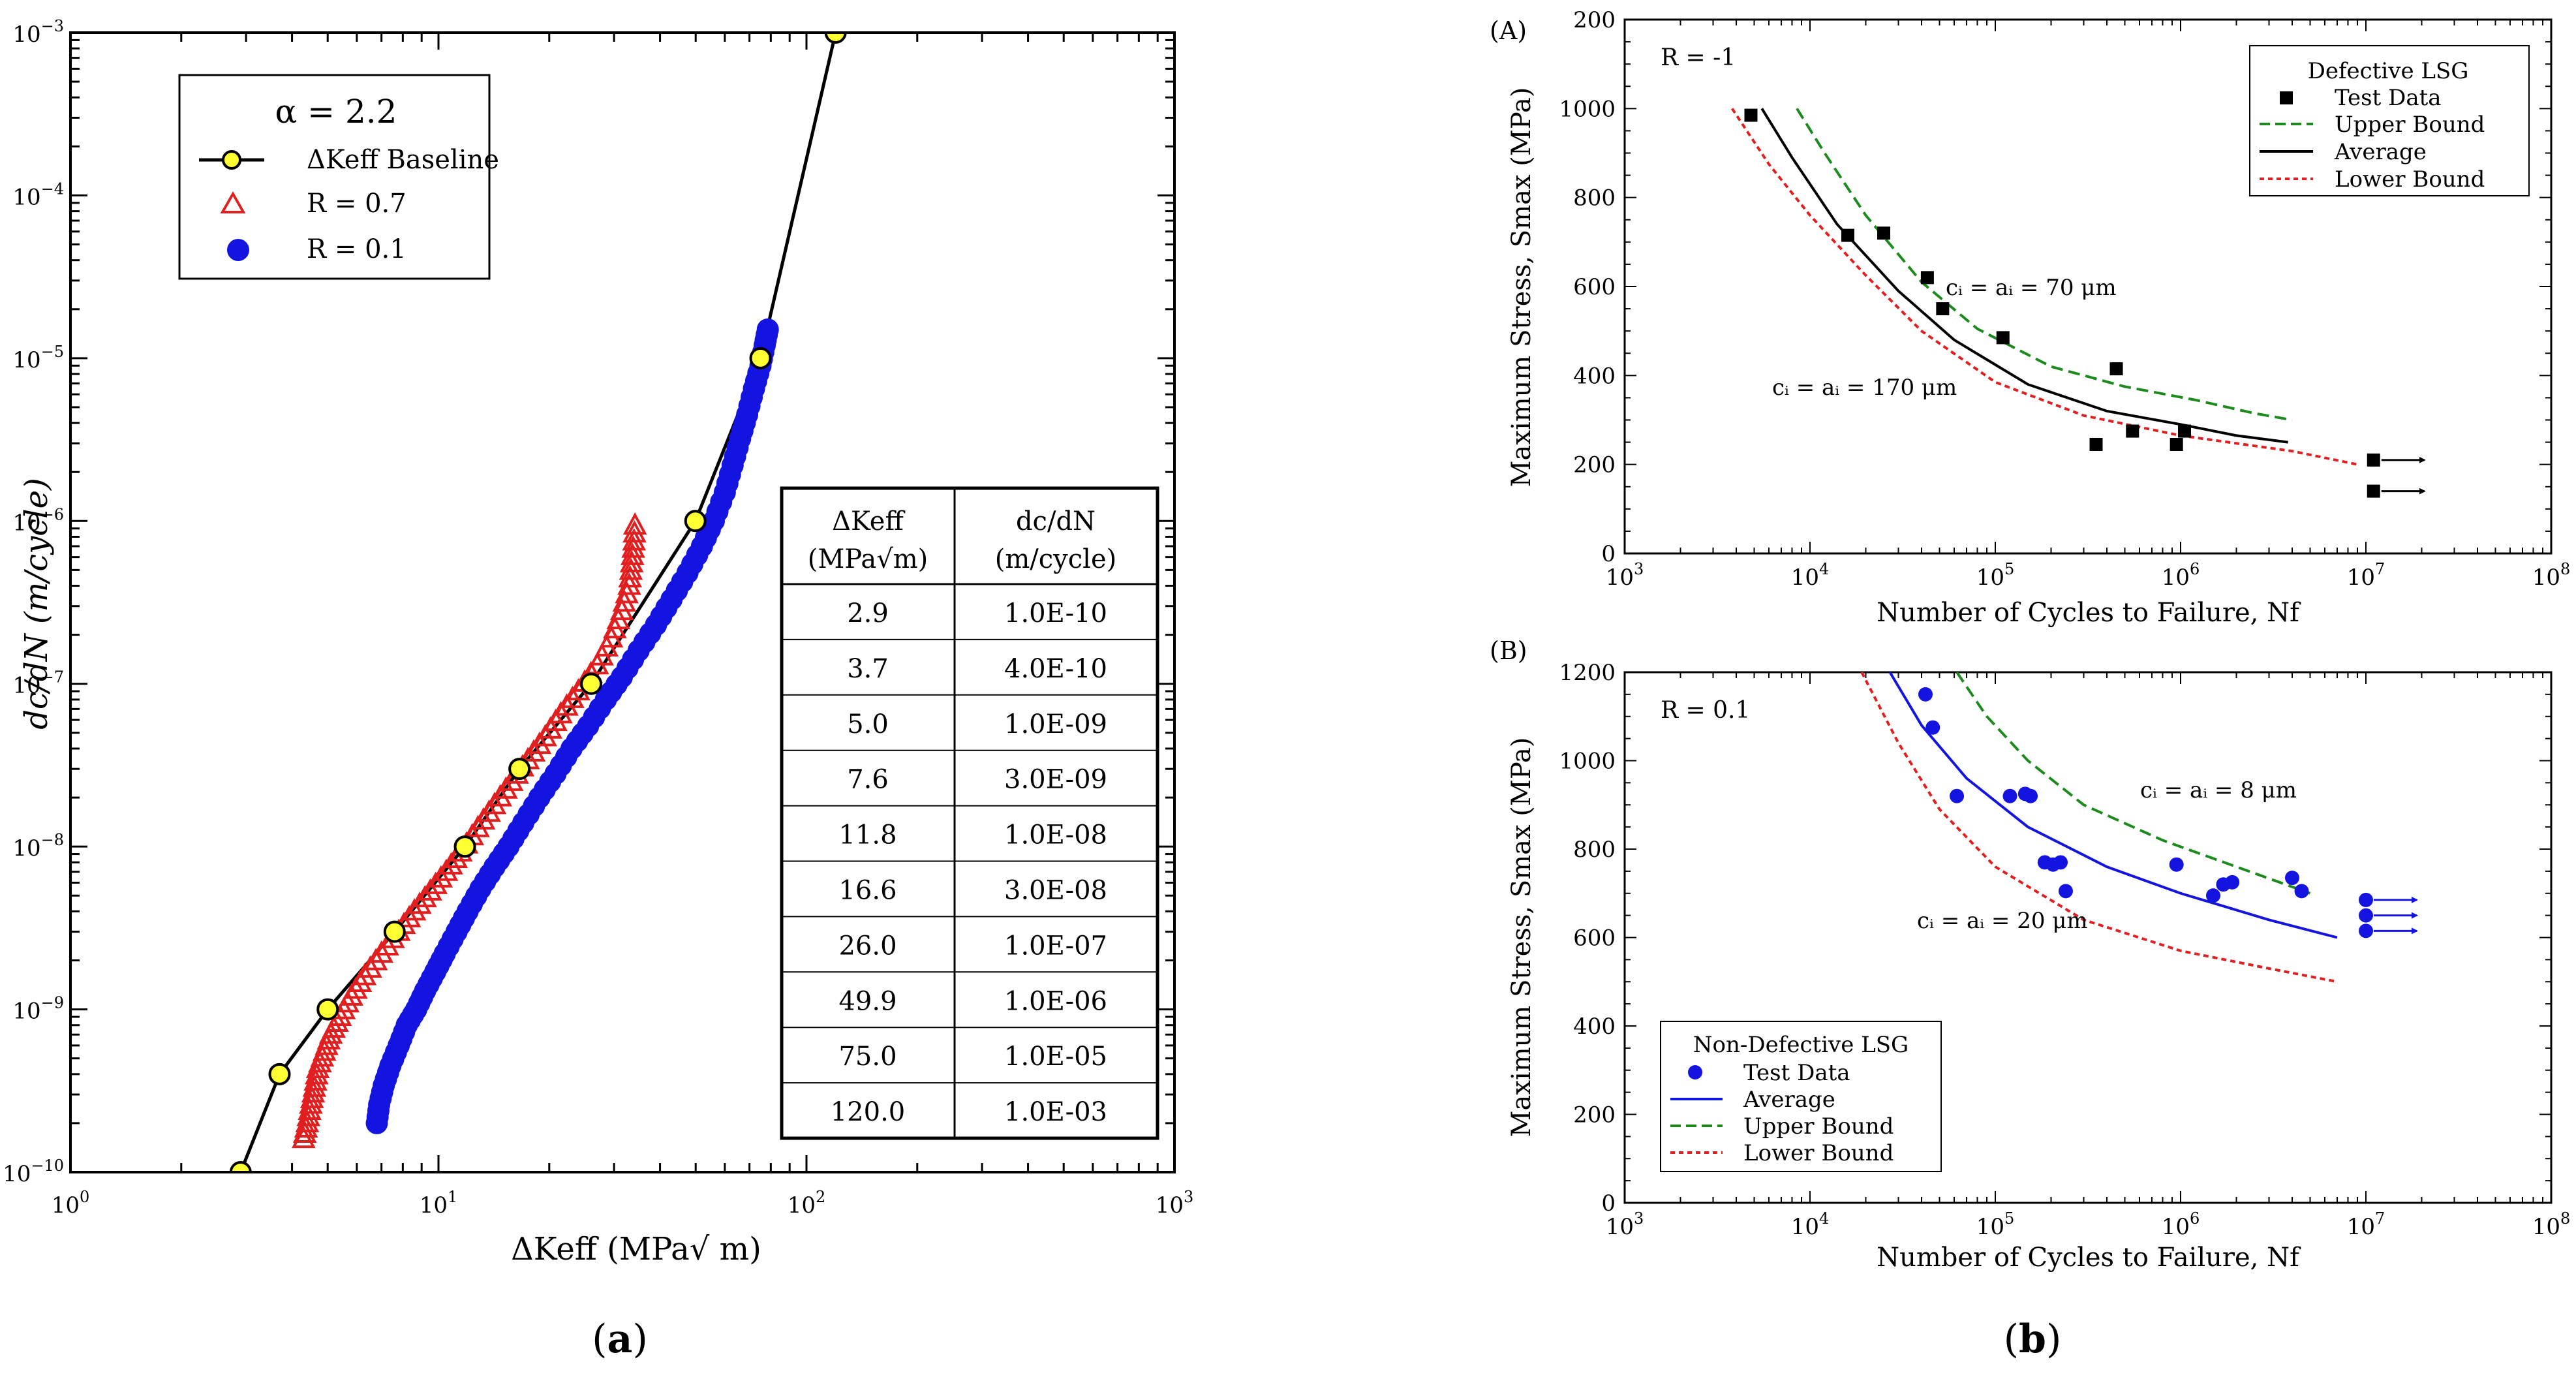 Image resolution: width=2576 pixels, height=1381 pixels. What do you see at coordinates (1705, 710) in the screenshot?
I see `panel-B-r-label: R = 0.1` at bounding box center [1705, 710].